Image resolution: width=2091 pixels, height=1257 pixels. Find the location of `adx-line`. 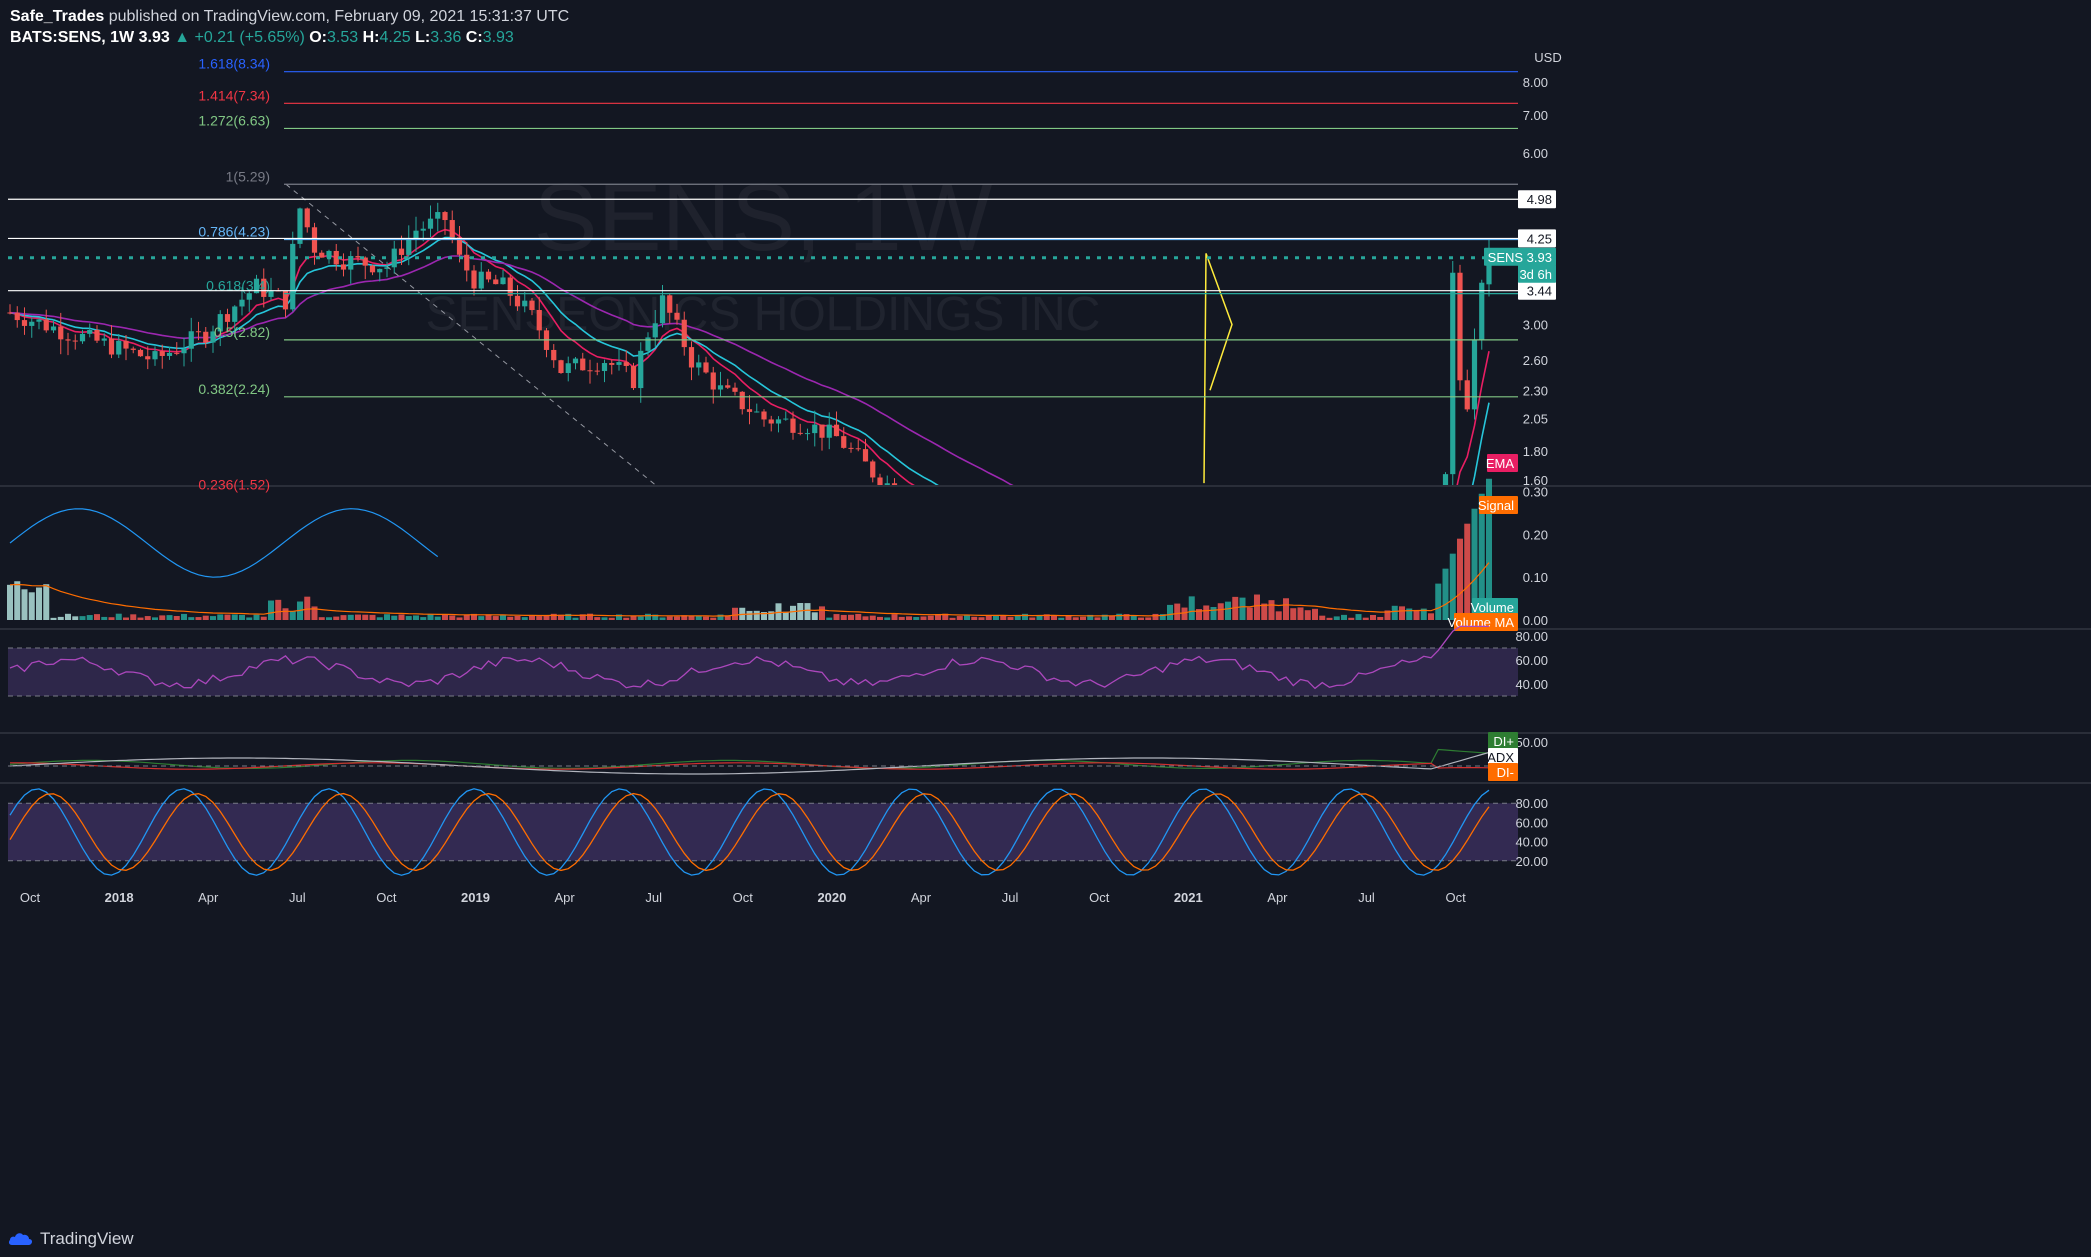

adx-line is located at coordinates (749, 763).